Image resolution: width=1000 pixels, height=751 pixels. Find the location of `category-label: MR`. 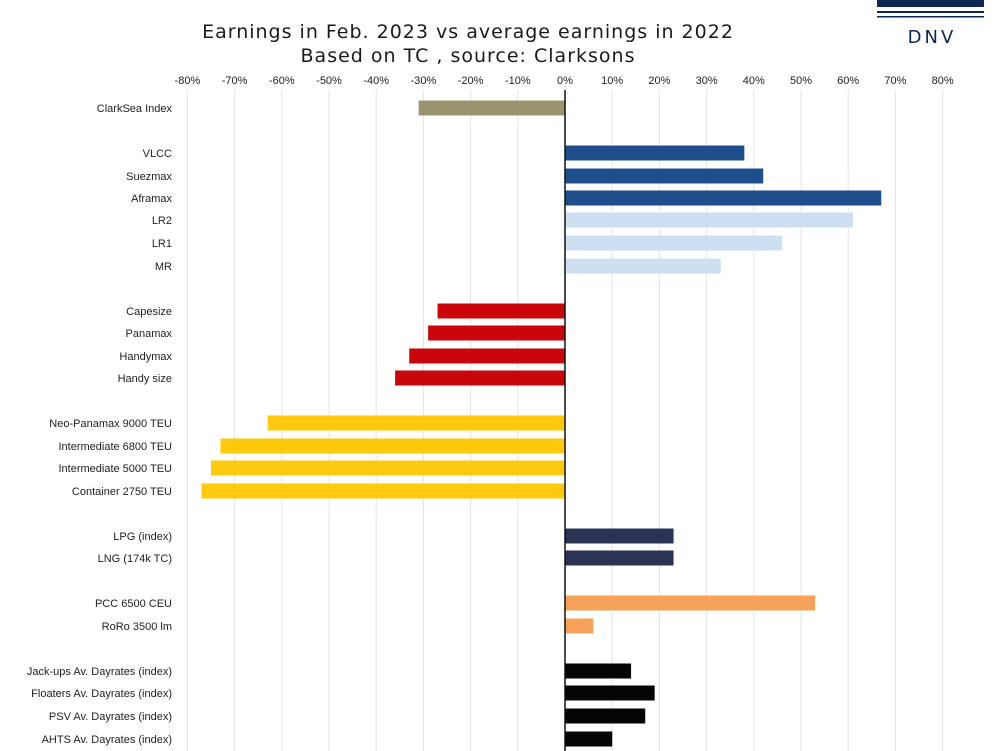

category-label: MR is located at coordinates (163, 267).